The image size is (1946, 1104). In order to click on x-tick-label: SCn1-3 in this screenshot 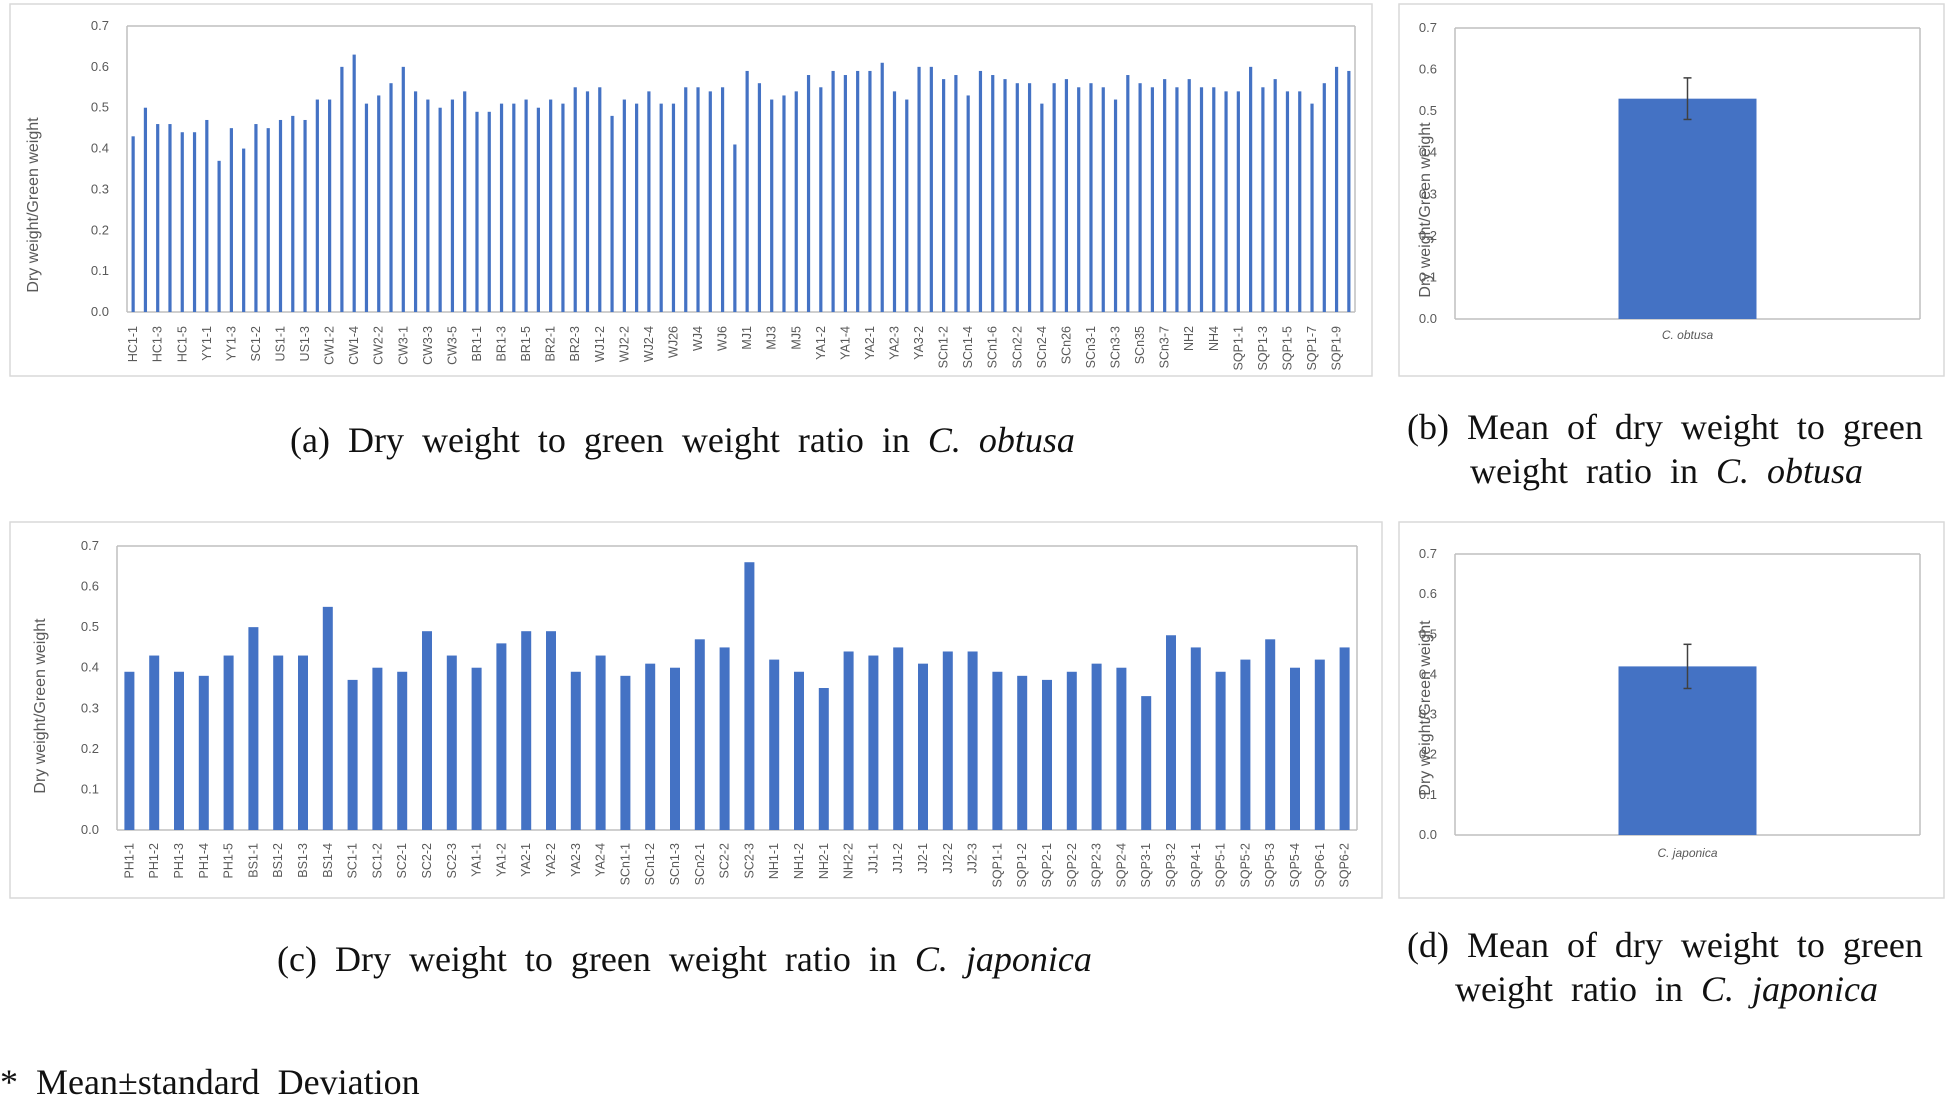, I will do `click(675, 864)`.